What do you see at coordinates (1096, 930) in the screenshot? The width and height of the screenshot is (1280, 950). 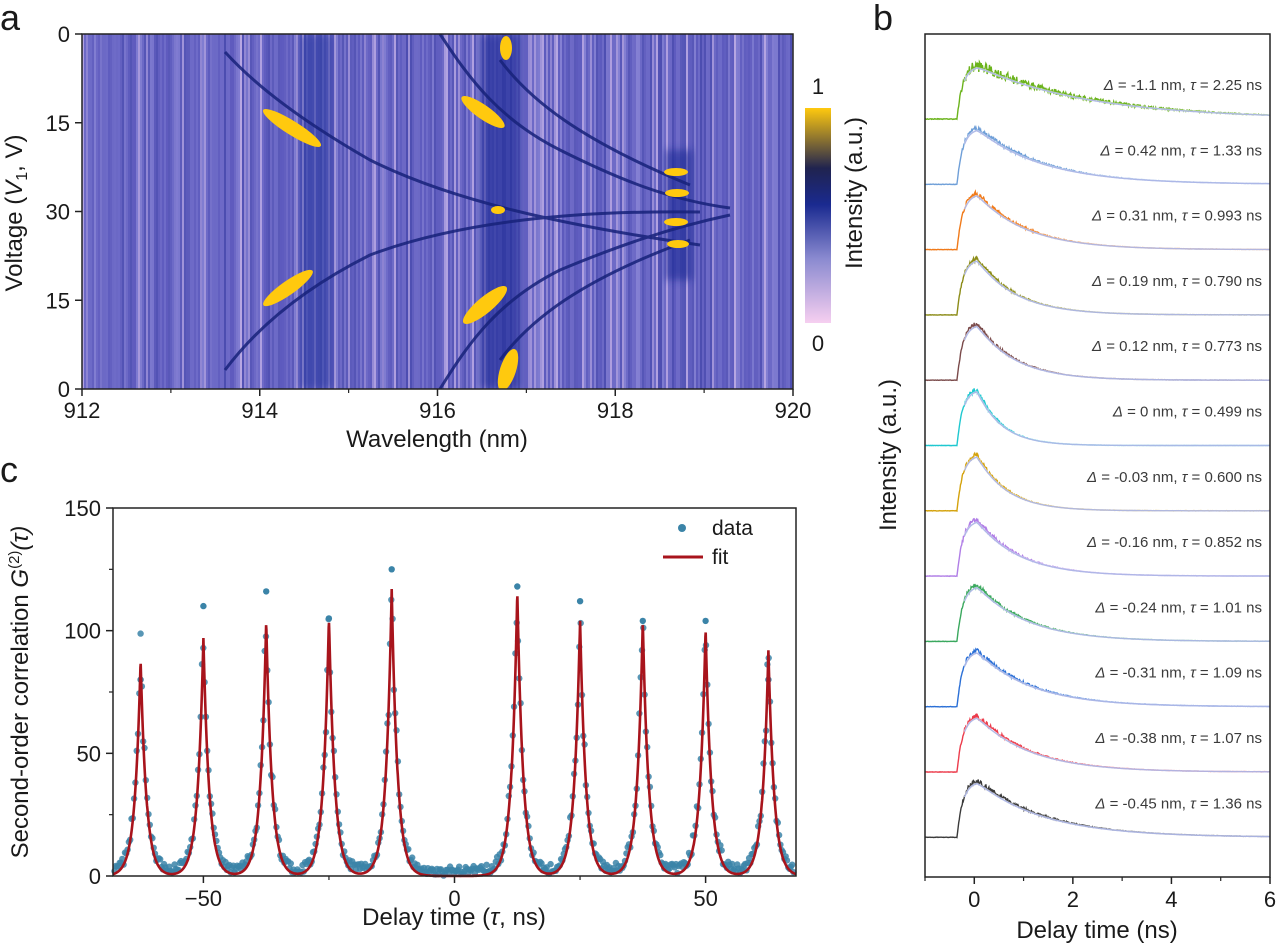 I see `b-x-label: Delay time (ns)` at bounding box center [1096, 930].